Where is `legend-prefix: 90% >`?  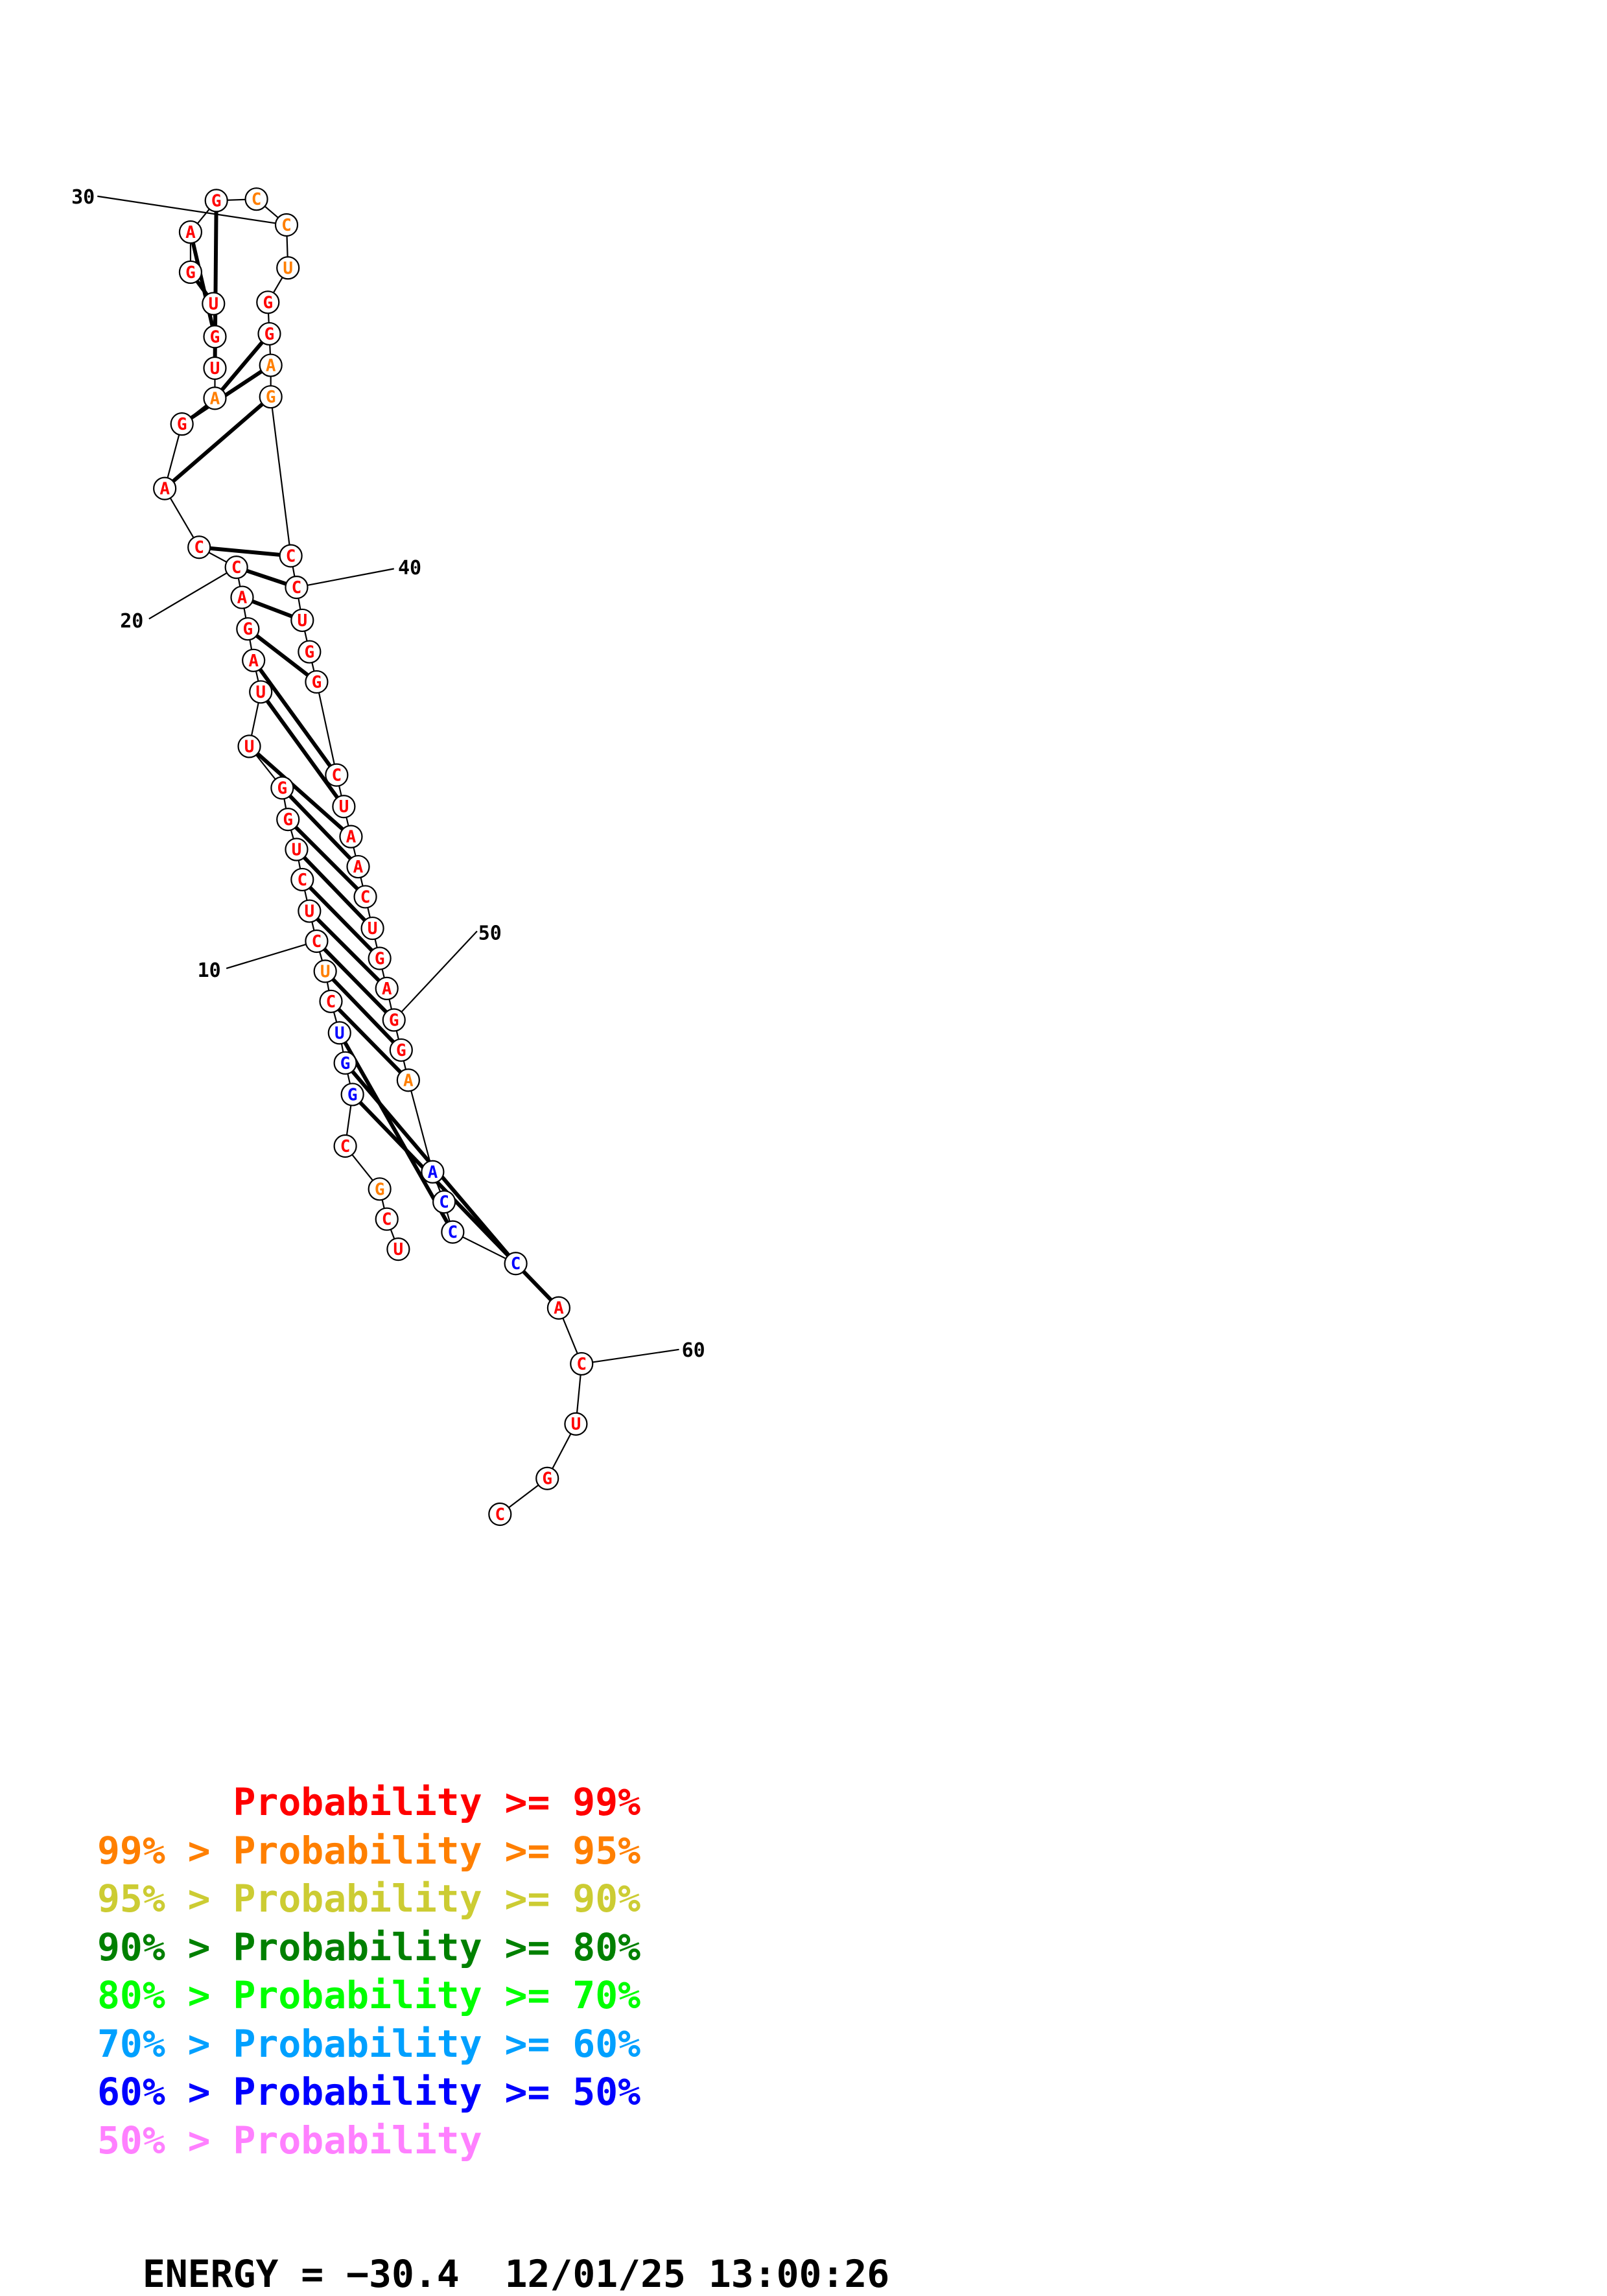
legend-prefix: 90% > is located at coordinates (165, 1947).